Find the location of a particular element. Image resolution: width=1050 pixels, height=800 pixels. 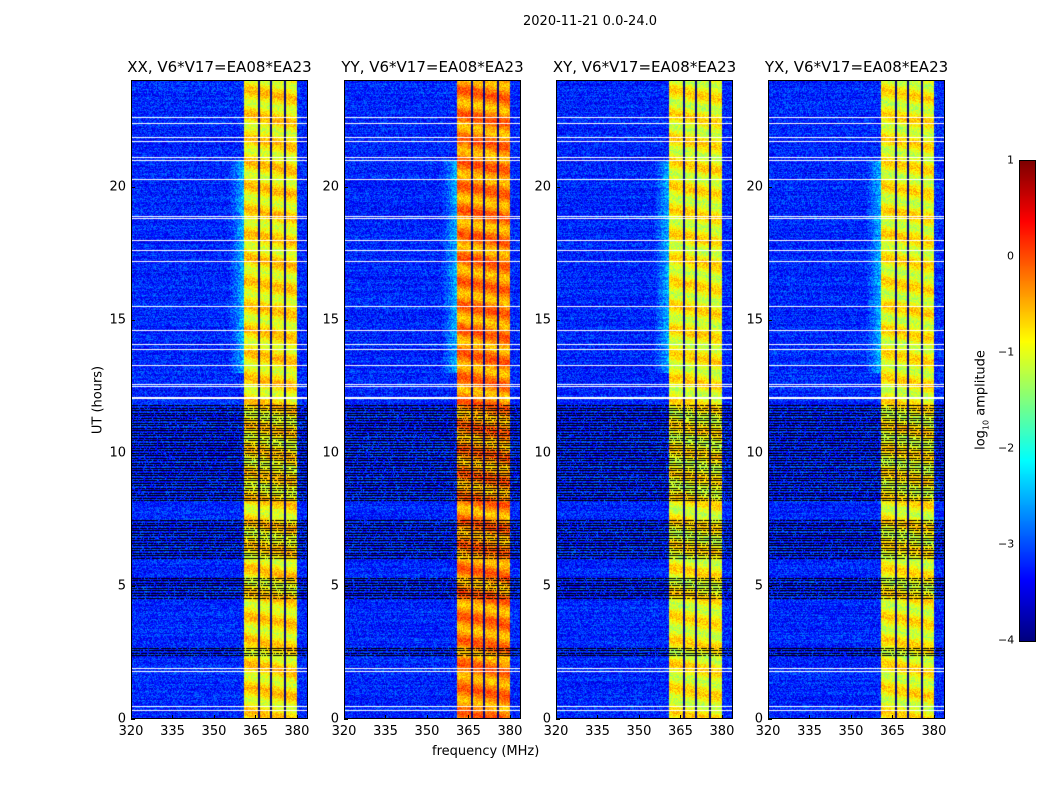

figure-title: 2020-11-21 0.0-24.0 is located at coordinates (590, 21).